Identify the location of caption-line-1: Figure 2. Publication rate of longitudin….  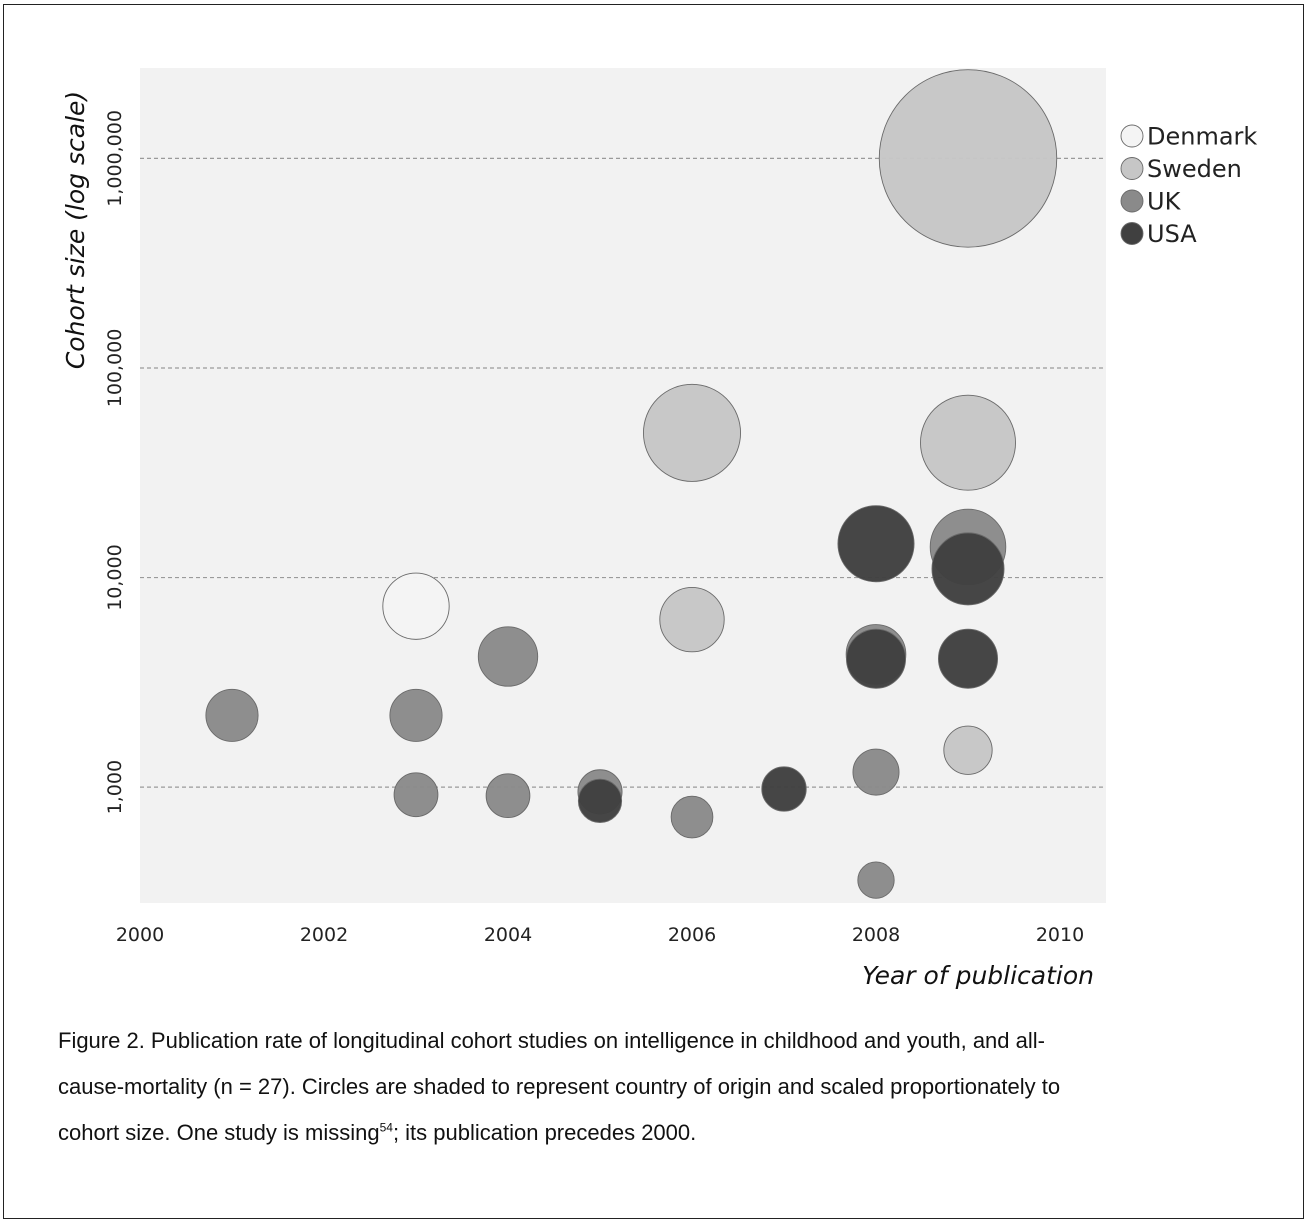
(551, 1040).